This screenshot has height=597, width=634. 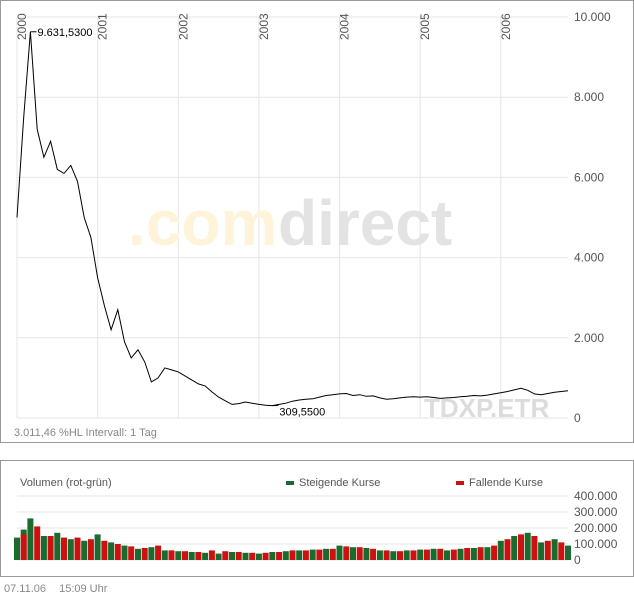 I want to click on annotation-label: 9.631,5300, so click(x=64, y=33).